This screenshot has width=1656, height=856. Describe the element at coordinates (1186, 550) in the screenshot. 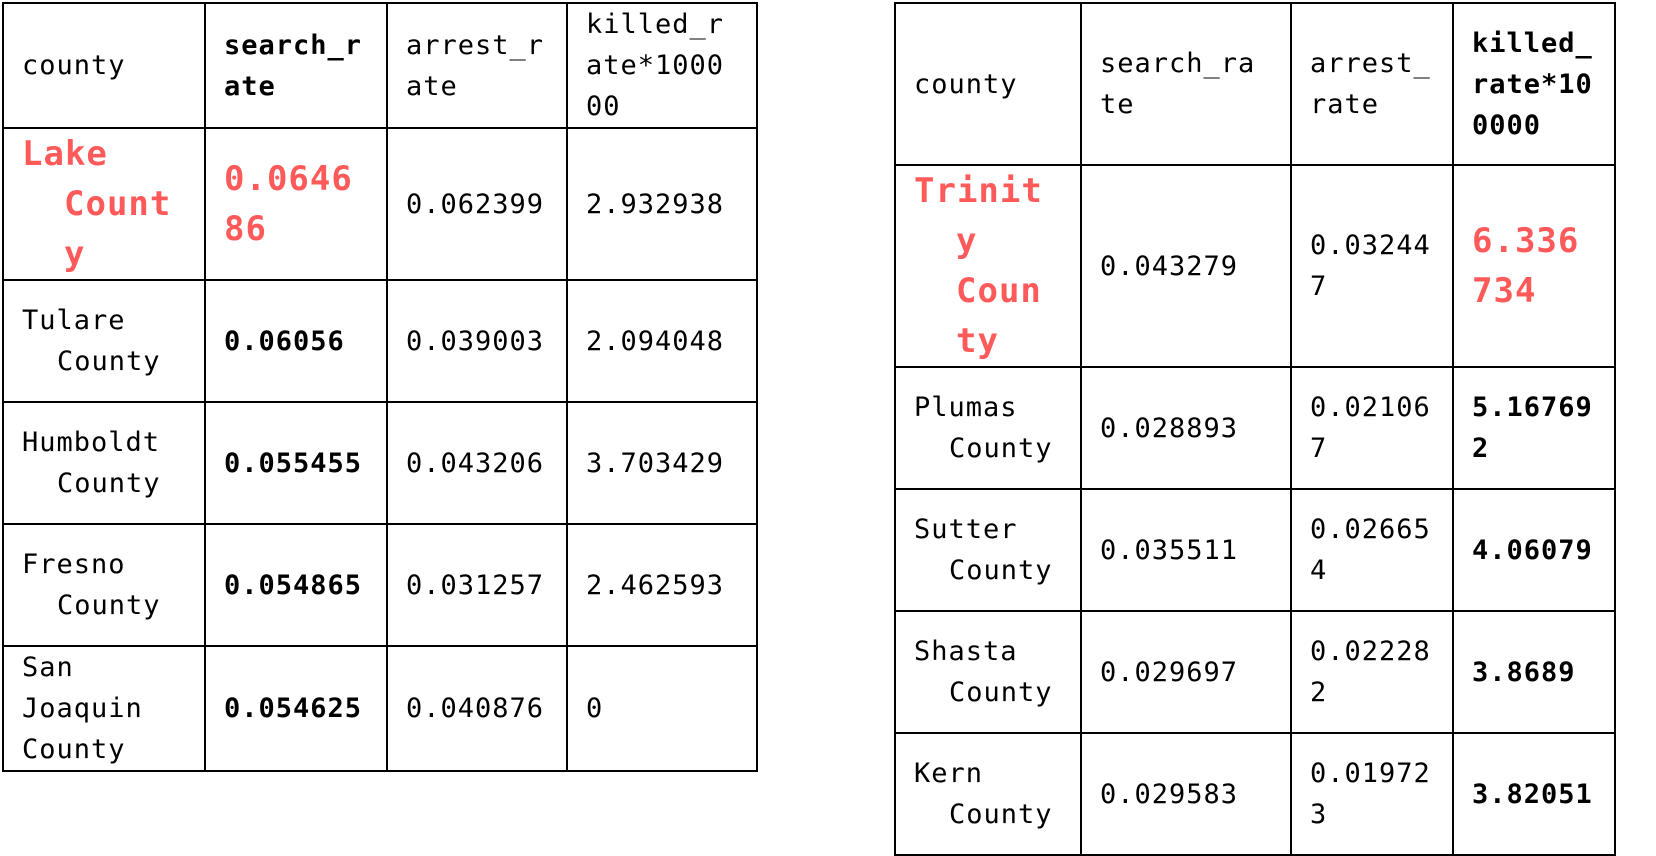

I see `search-rate-cell: 0.035511` at that location.